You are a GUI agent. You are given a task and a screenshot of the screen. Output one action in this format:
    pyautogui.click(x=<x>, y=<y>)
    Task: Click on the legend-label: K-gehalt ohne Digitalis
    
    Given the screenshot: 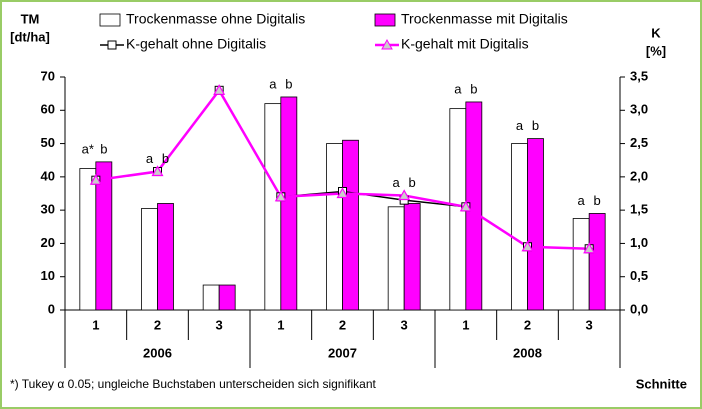 What is the action you would take?
    pyautogui.click(x=196, y=44)
    